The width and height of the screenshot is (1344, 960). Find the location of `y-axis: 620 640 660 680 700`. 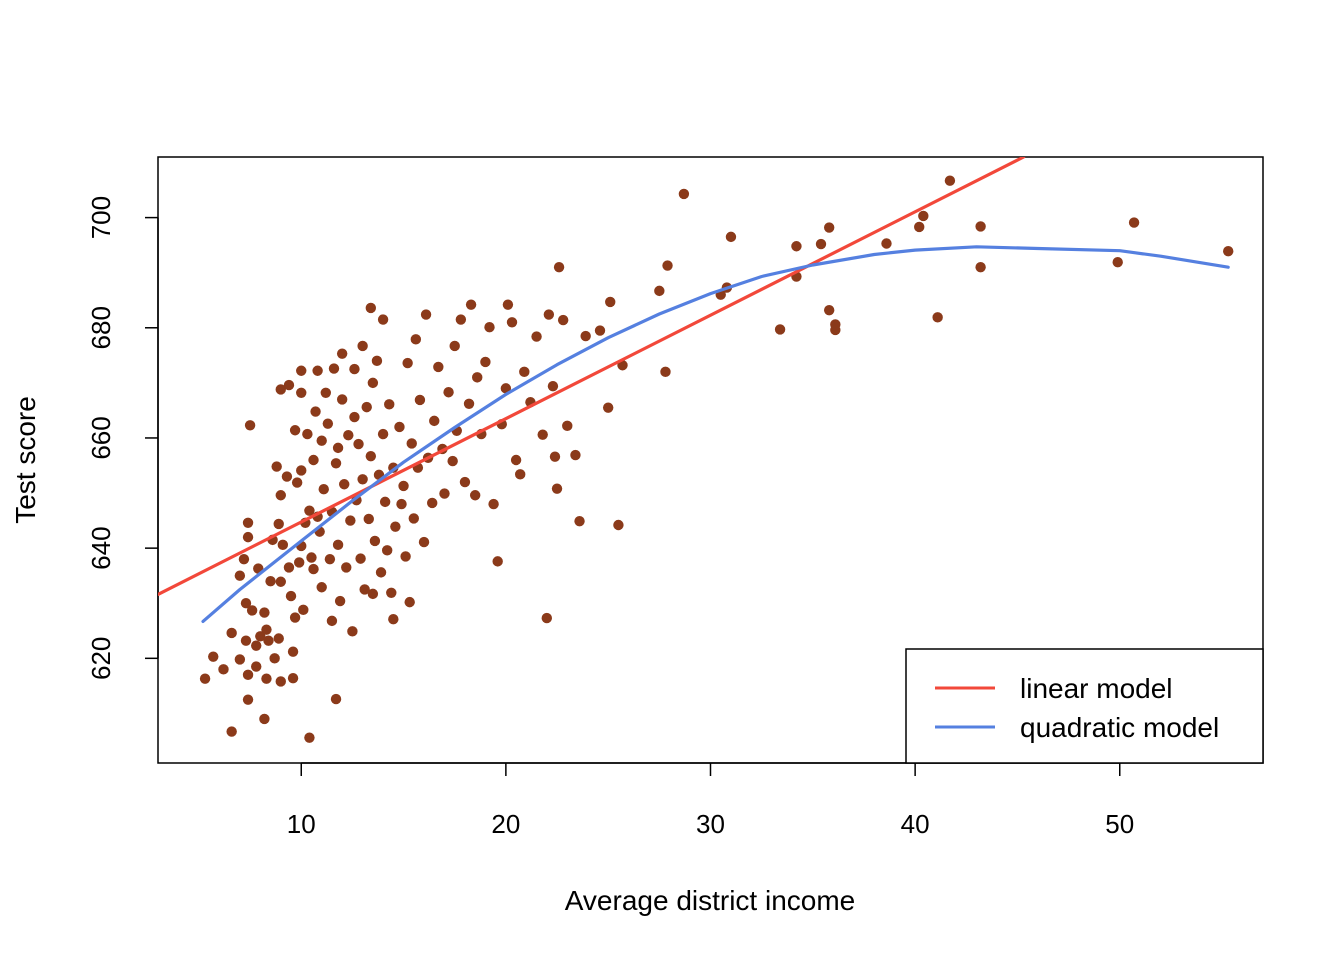

y-axis: 620 640 660 680 700 is located at coordinates (122, 438).